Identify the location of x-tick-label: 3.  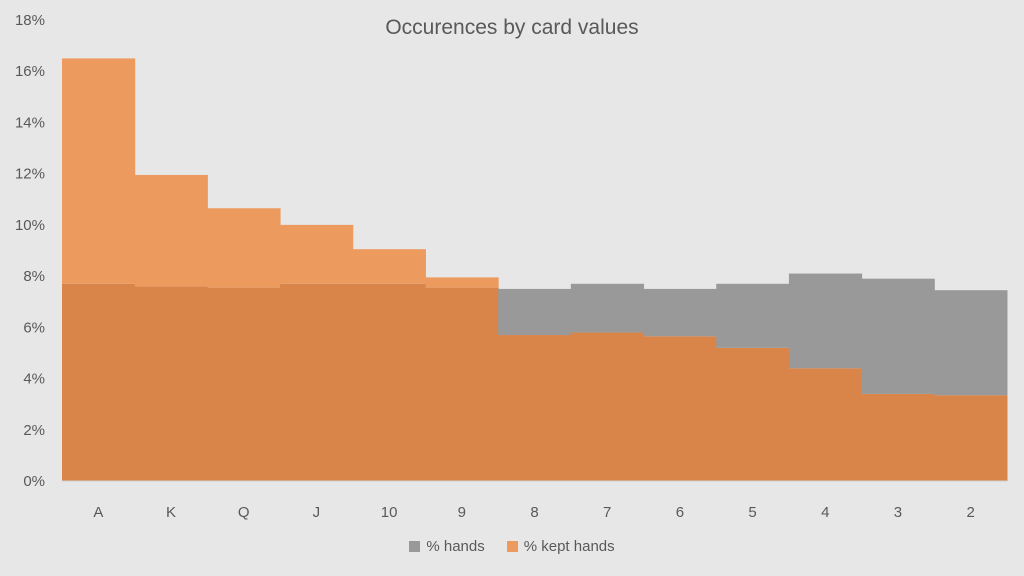
(898, 512).